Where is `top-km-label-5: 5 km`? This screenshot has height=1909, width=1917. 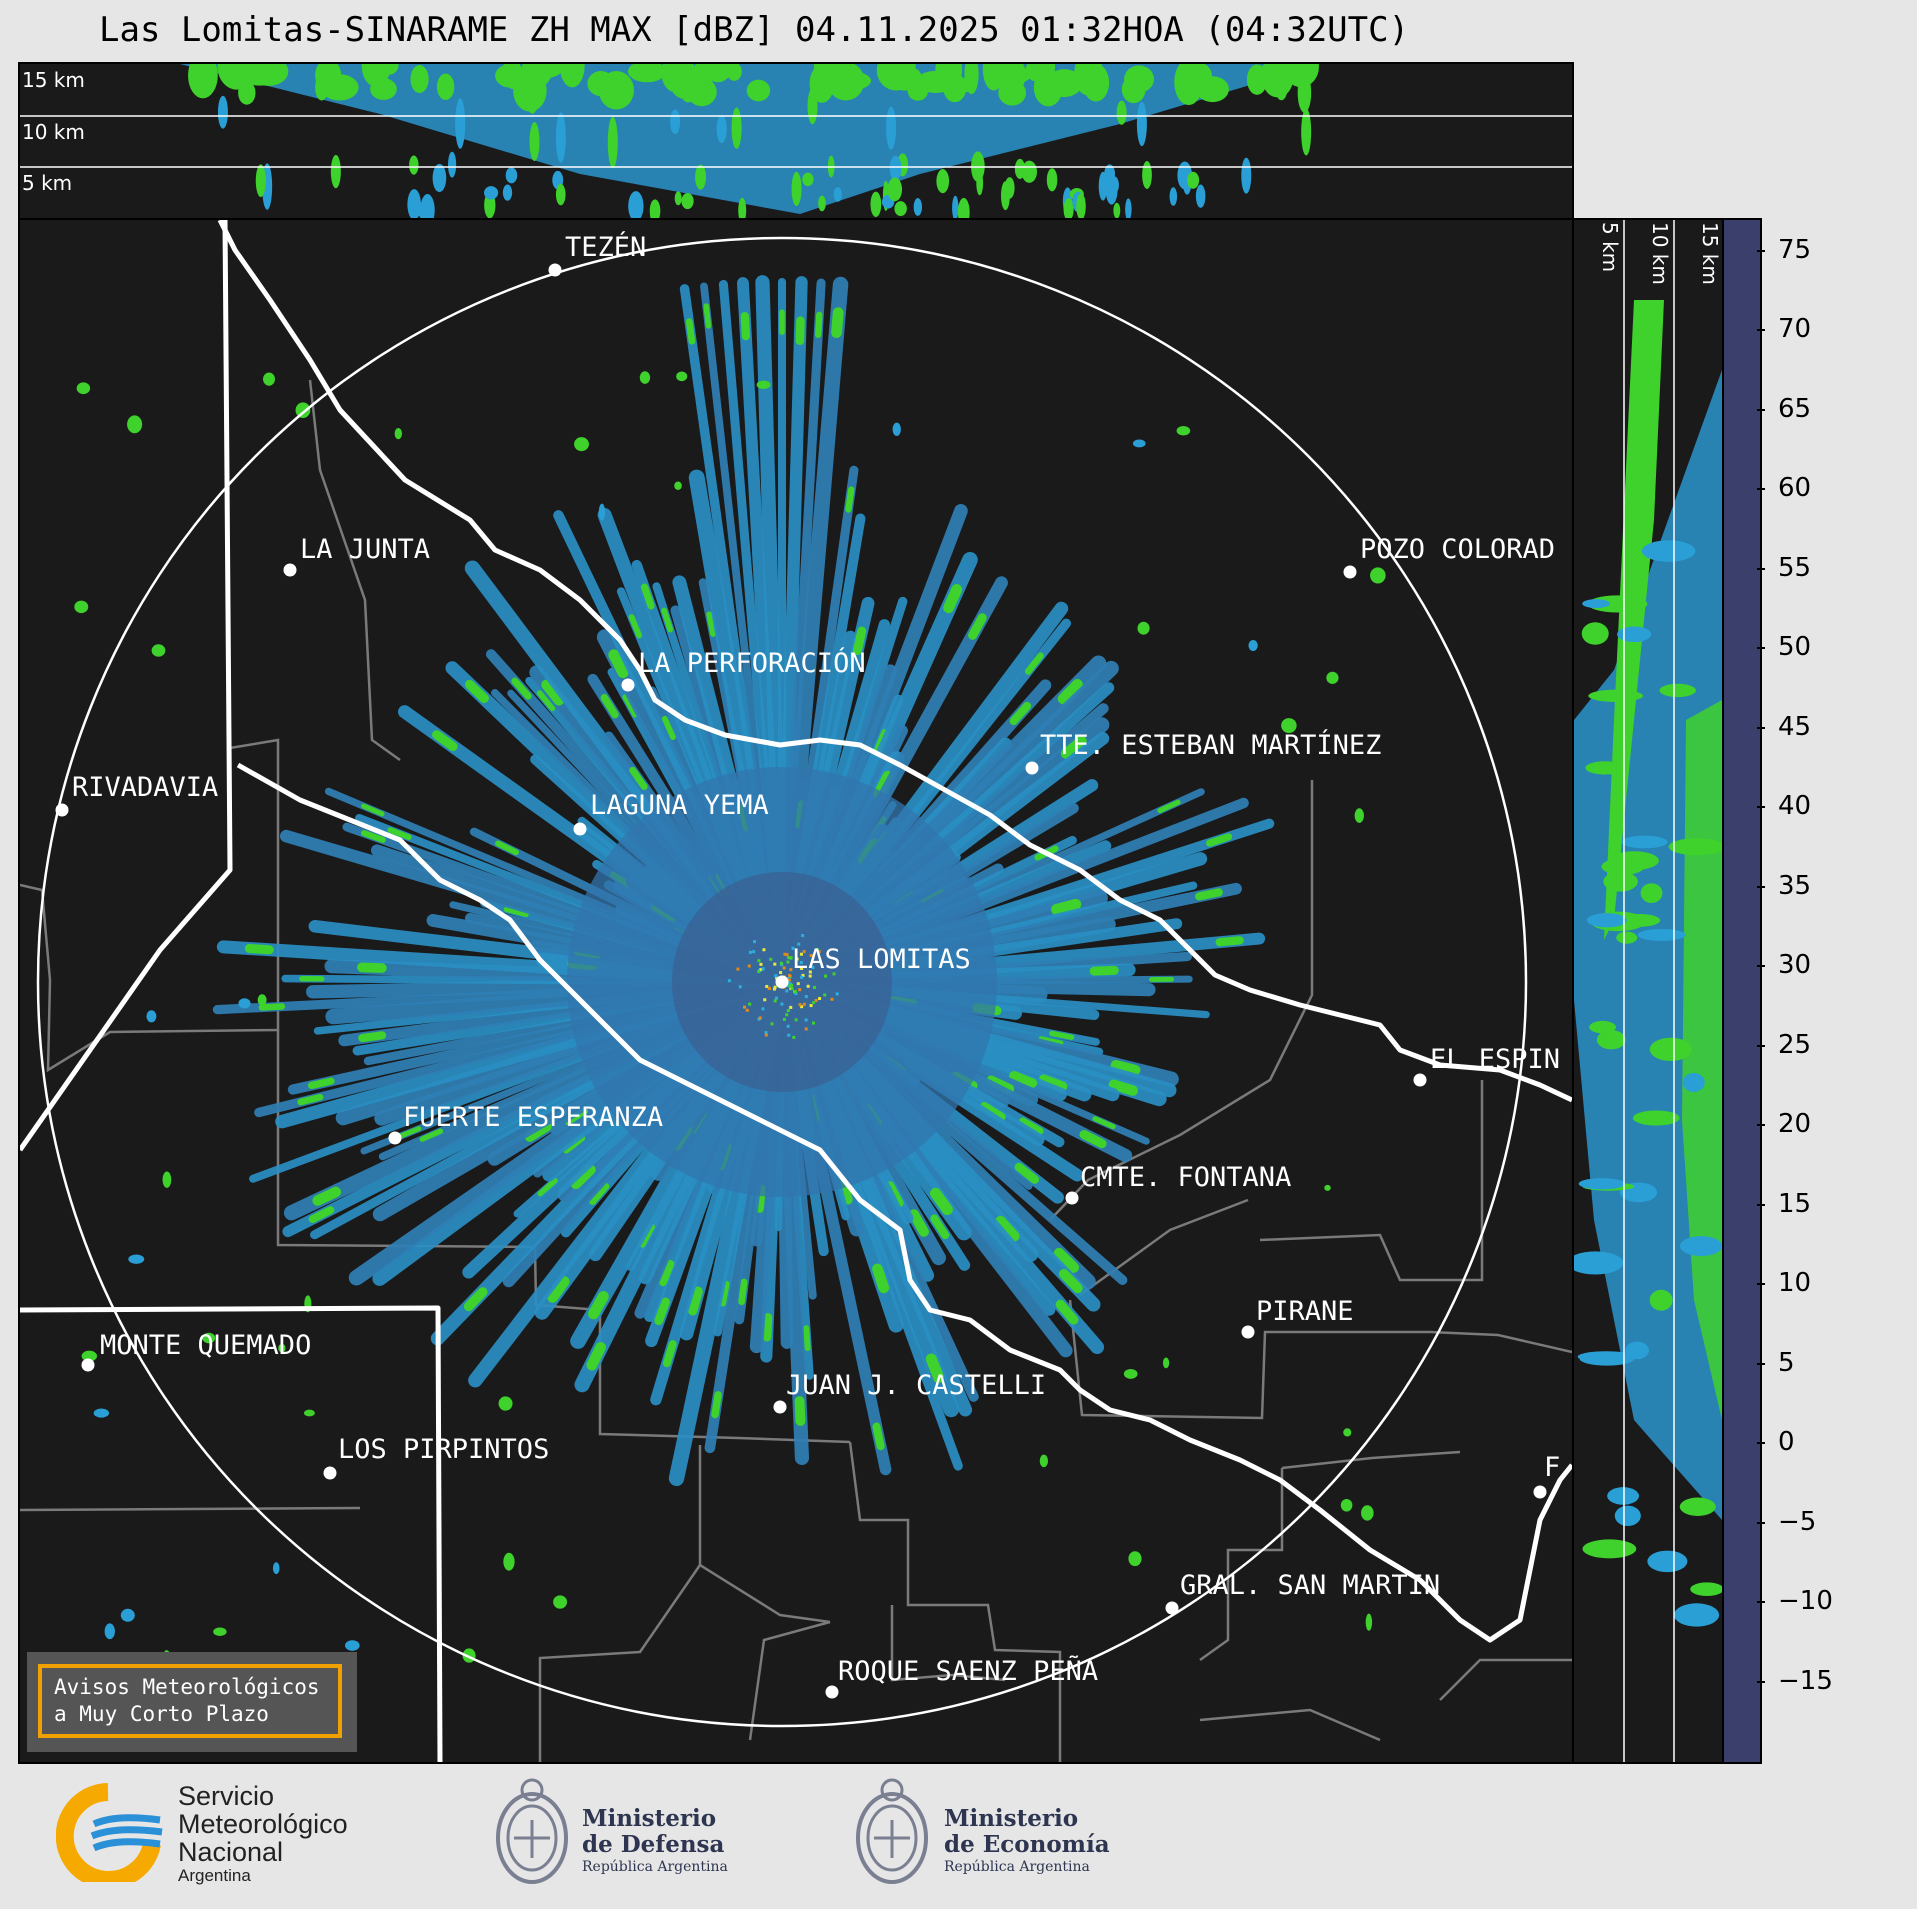
top-km-label-5: 5 km is located at coordinates (47, 183).